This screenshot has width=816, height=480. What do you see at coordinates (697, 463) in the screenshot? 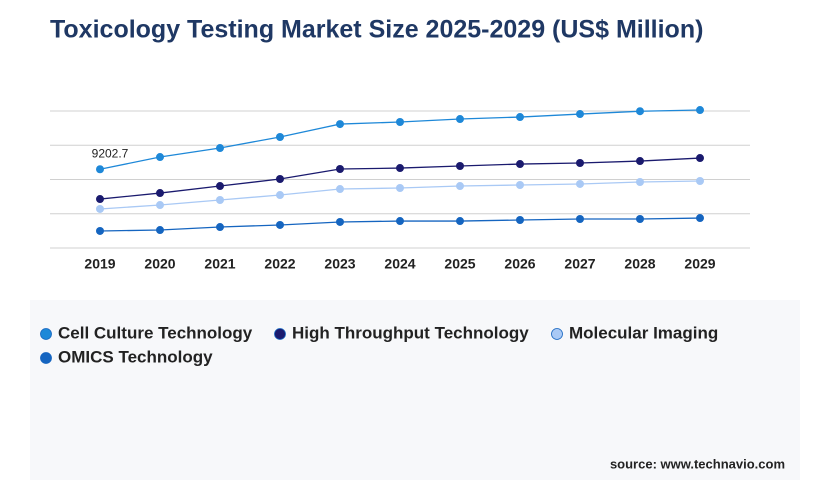
I see `source-note: source: www.technavio.com` at bounding box center [697, 463].